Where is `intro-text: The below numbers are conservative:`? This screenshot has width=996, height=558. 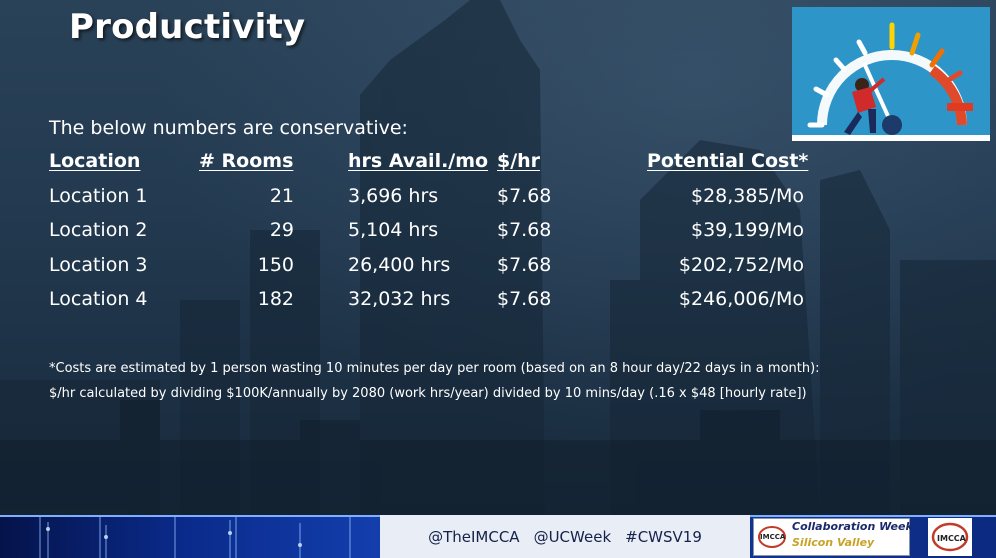 intro-text: The below numbers are conservative: is located at coordinates (228, 128).